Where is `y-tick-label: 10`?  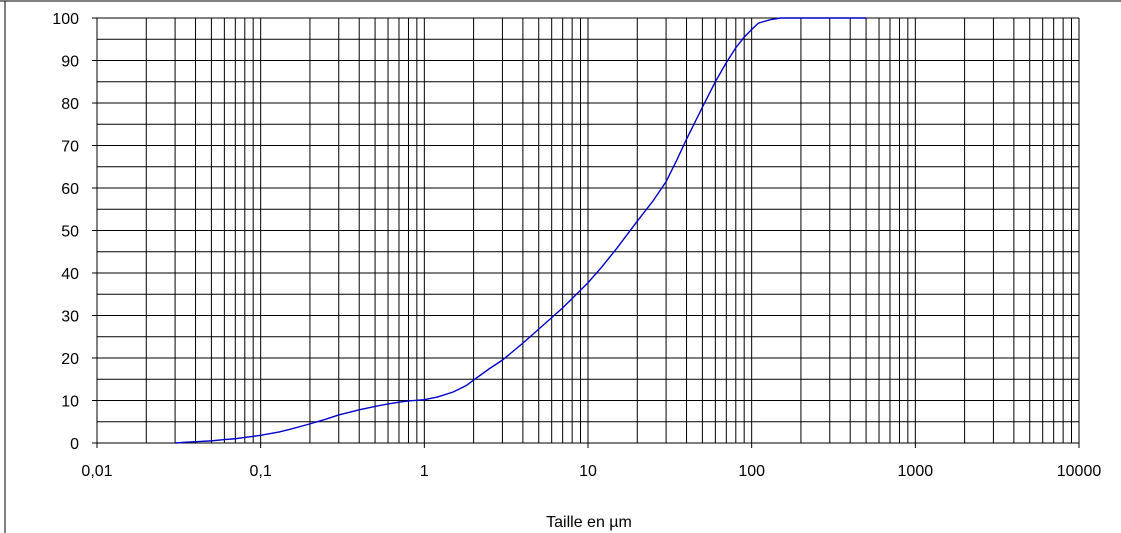
y-tick-label: 10 is located at coordinates (70, 402).